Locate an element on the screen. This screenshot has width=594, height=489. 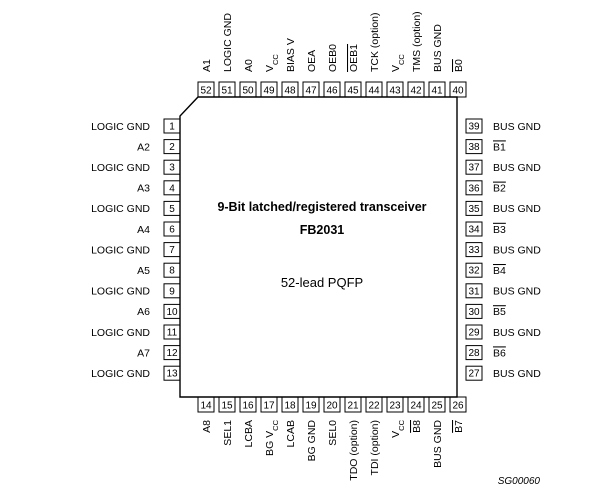
pin-label-52: A1 is located at coordinates (207, 65).